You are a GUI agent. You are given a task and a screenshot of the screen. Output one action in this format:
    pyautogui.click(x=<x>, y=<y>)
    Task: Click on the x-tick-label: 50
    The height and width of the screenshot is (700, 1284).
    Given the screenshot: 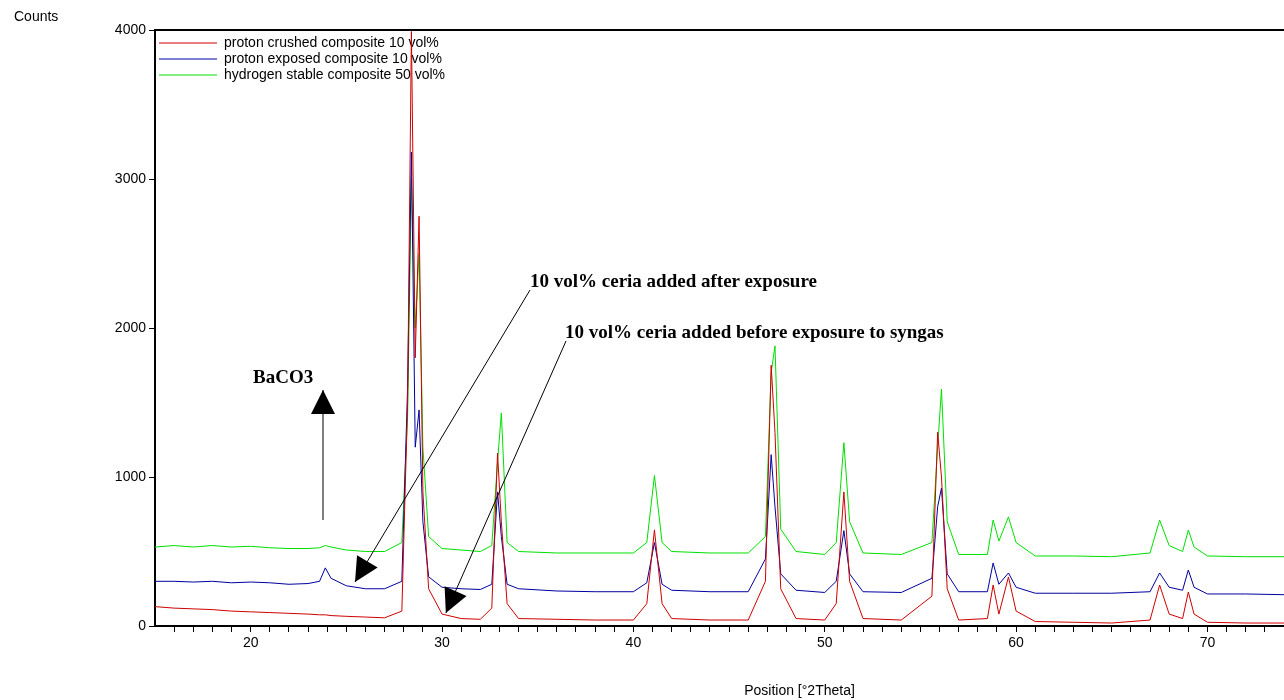 What is the action you would take?
    pyautogui.click(x=824, y=642)
    